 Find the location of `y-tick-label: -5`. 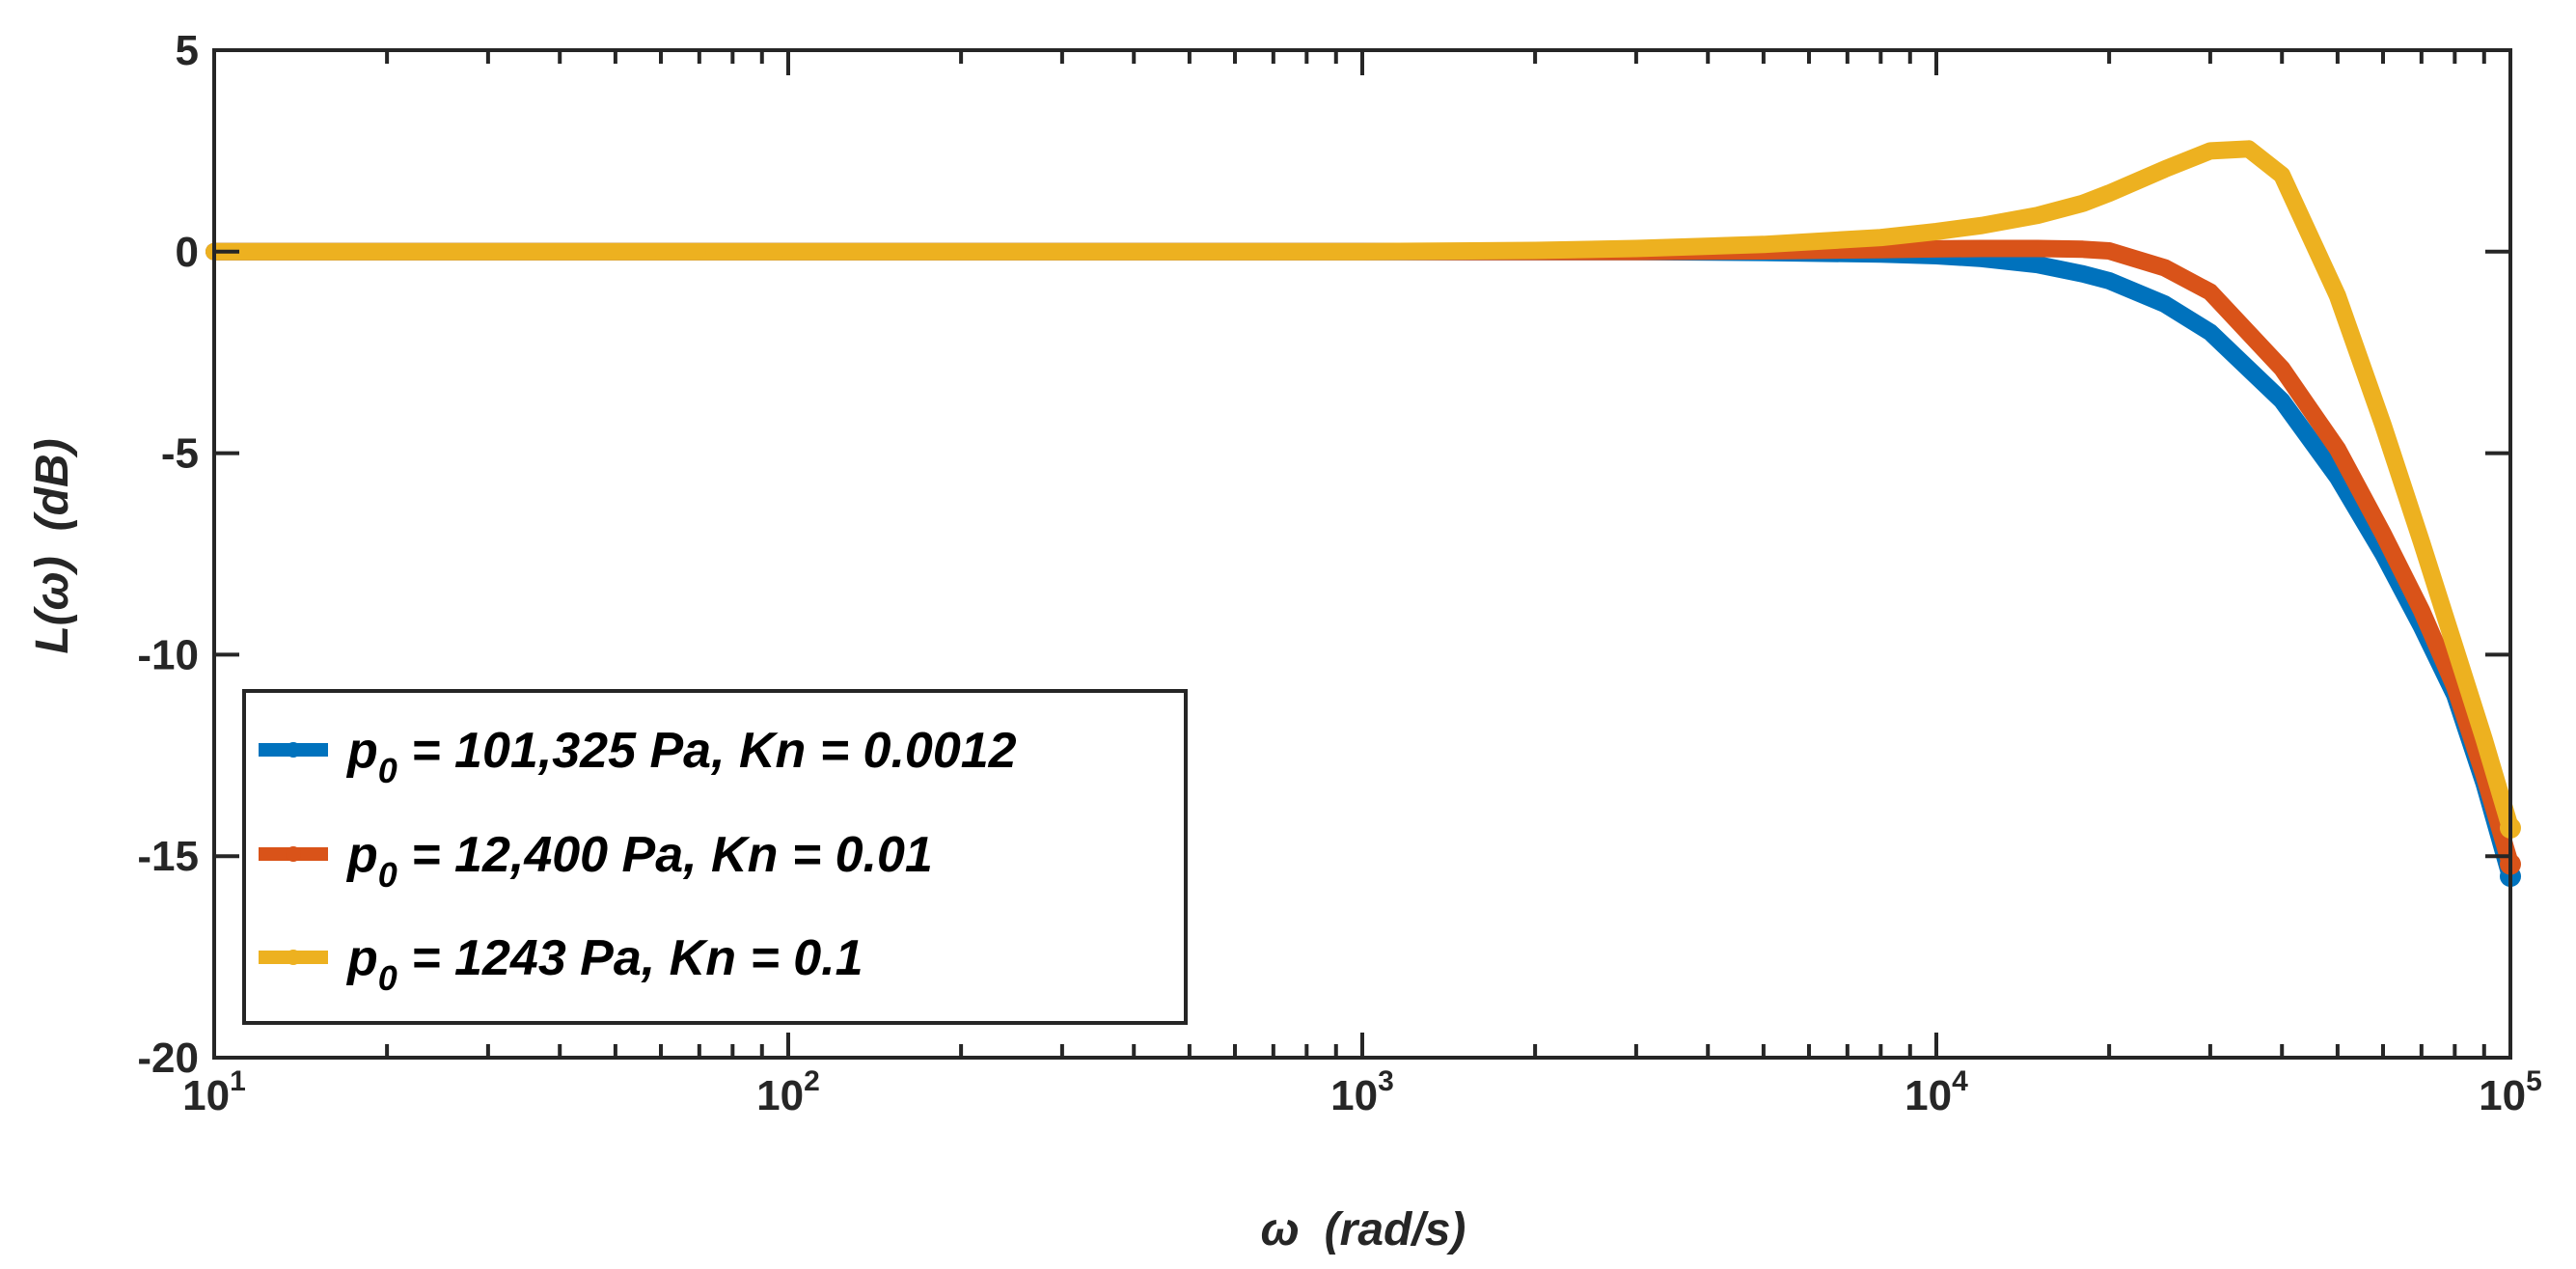

y-tick-label: -5 is located at coordinates (180, 454).